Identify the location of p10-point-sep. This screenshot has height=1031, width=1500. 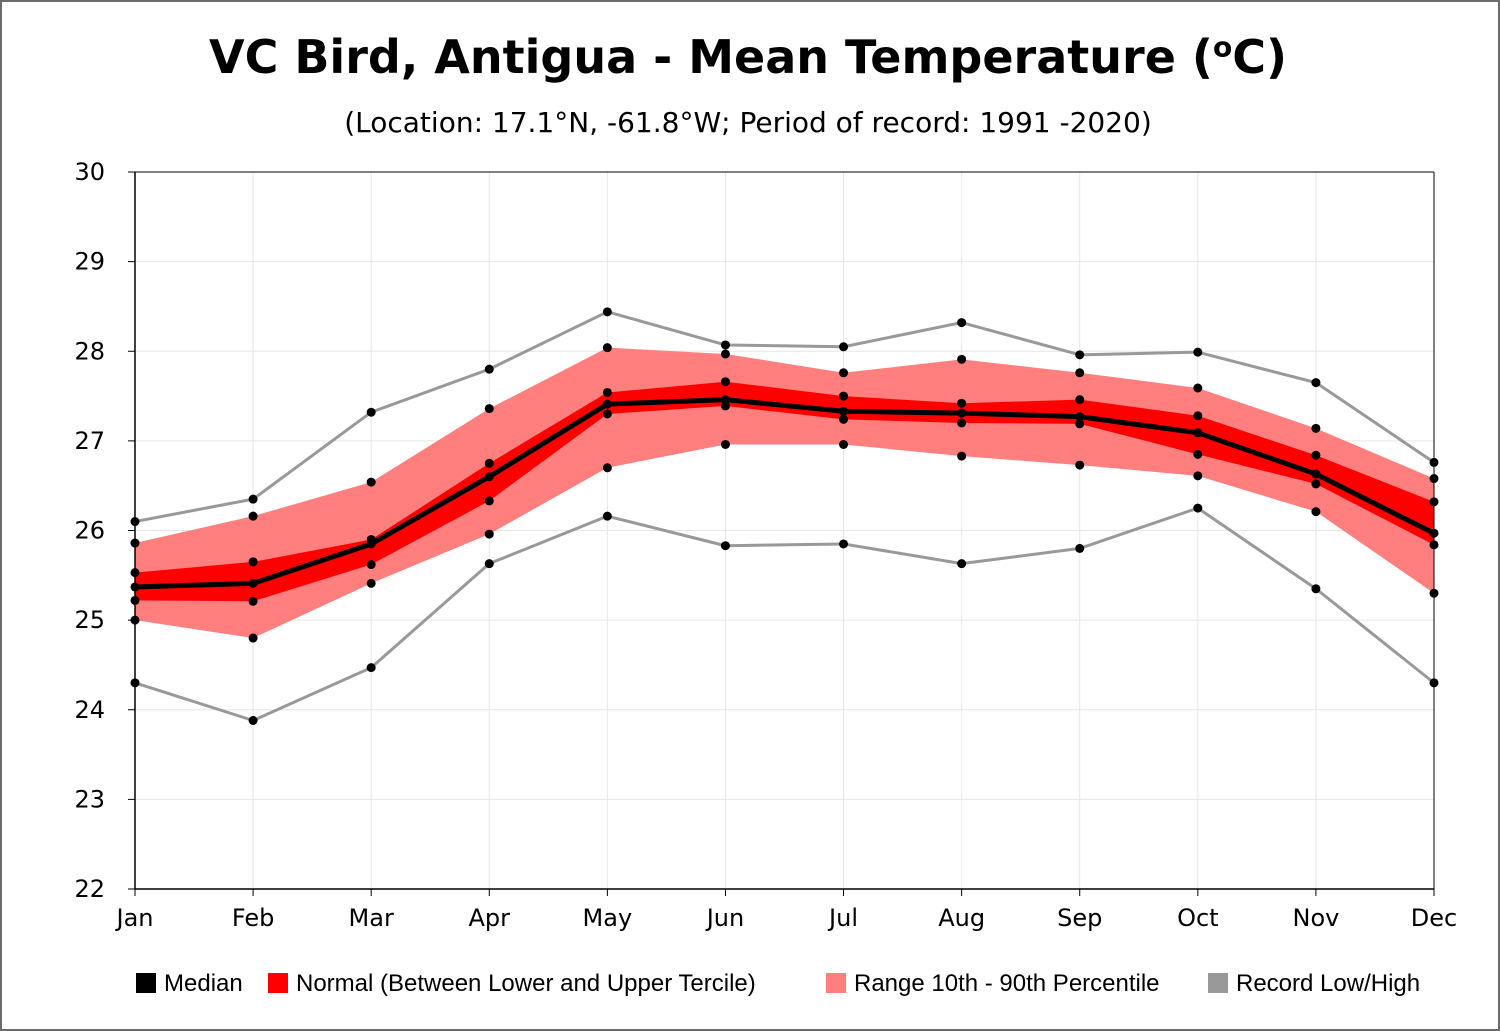
(1080, 465).